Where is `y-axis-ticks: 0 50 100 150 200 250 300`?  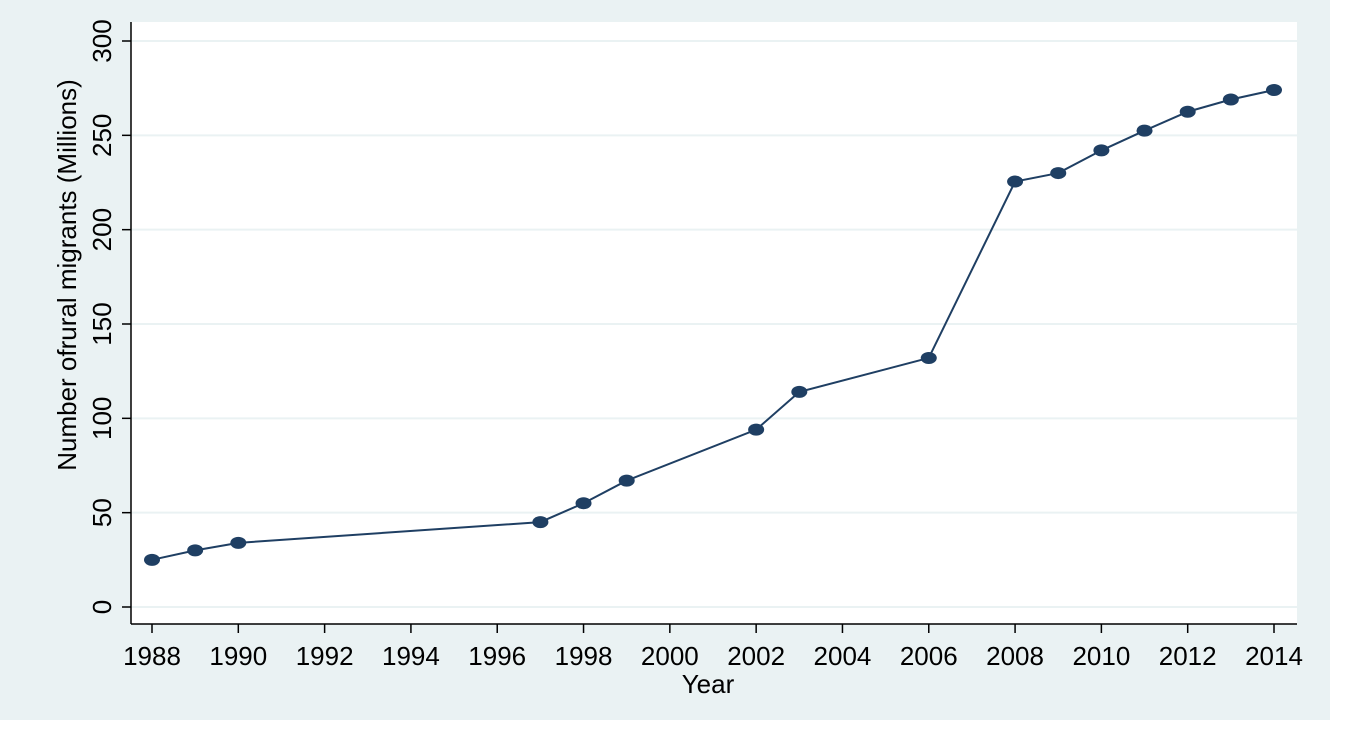 y-axis-ticks: 0 50 100 150 200 250 300 is located at coordinates (109, 316).